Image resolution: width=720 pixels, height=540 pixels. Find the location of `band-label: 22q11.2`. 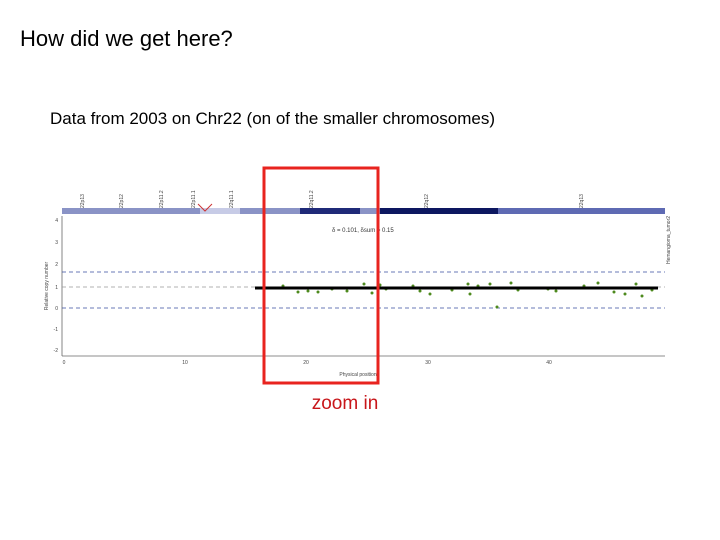

band-label: 22q11.2 is located at coordinates (312, 199).